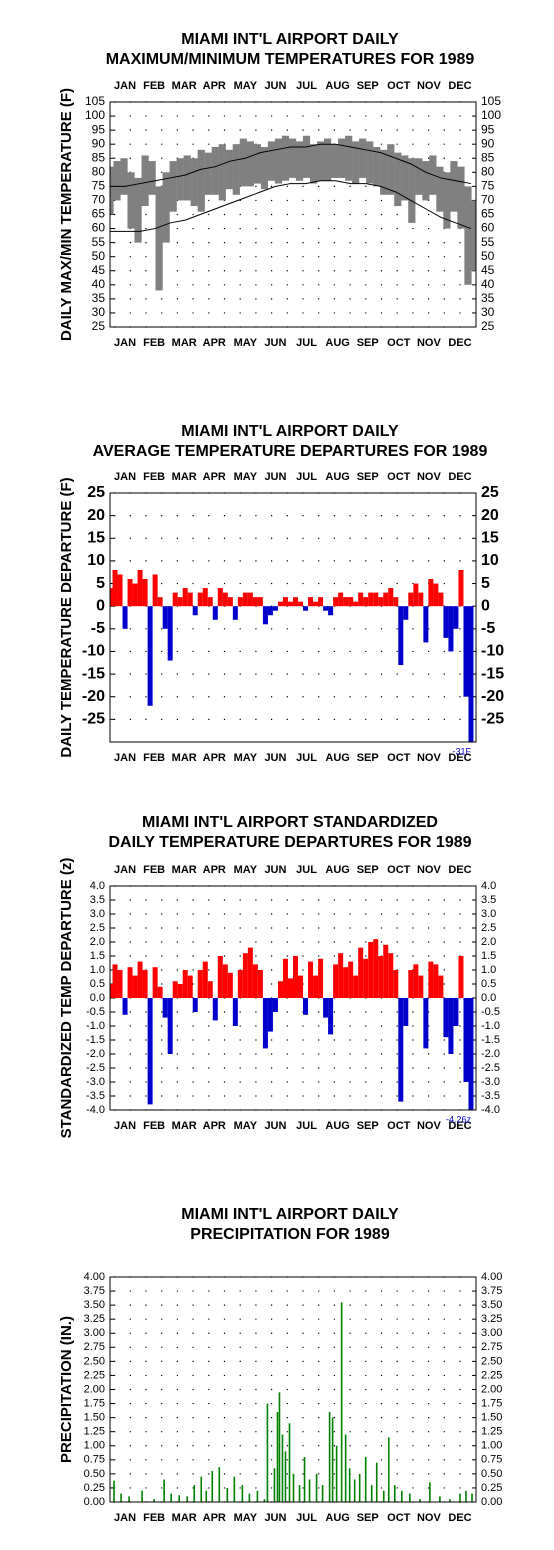 The height and width of the screenshot is (1550, 554). Describe the element at coordinates (368, 758) in the screenshot. I see `x-tick-label: SEP` at that location.